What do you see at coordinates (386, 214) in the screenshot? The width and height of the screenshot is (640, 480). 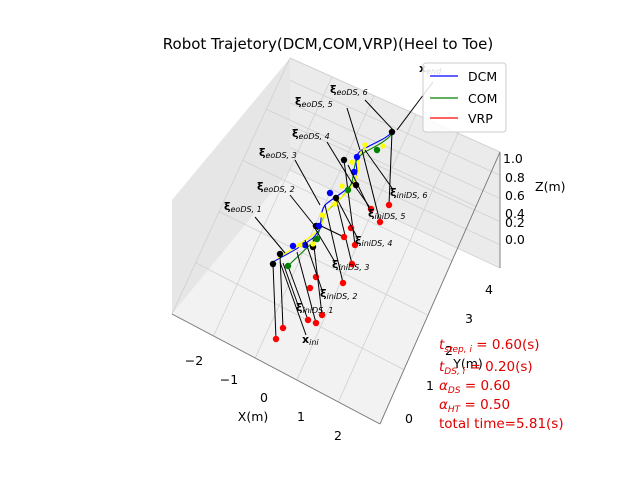 I see `annotation-iniDS-5: ξiniDS, 5` at bounding box center [386, 214].